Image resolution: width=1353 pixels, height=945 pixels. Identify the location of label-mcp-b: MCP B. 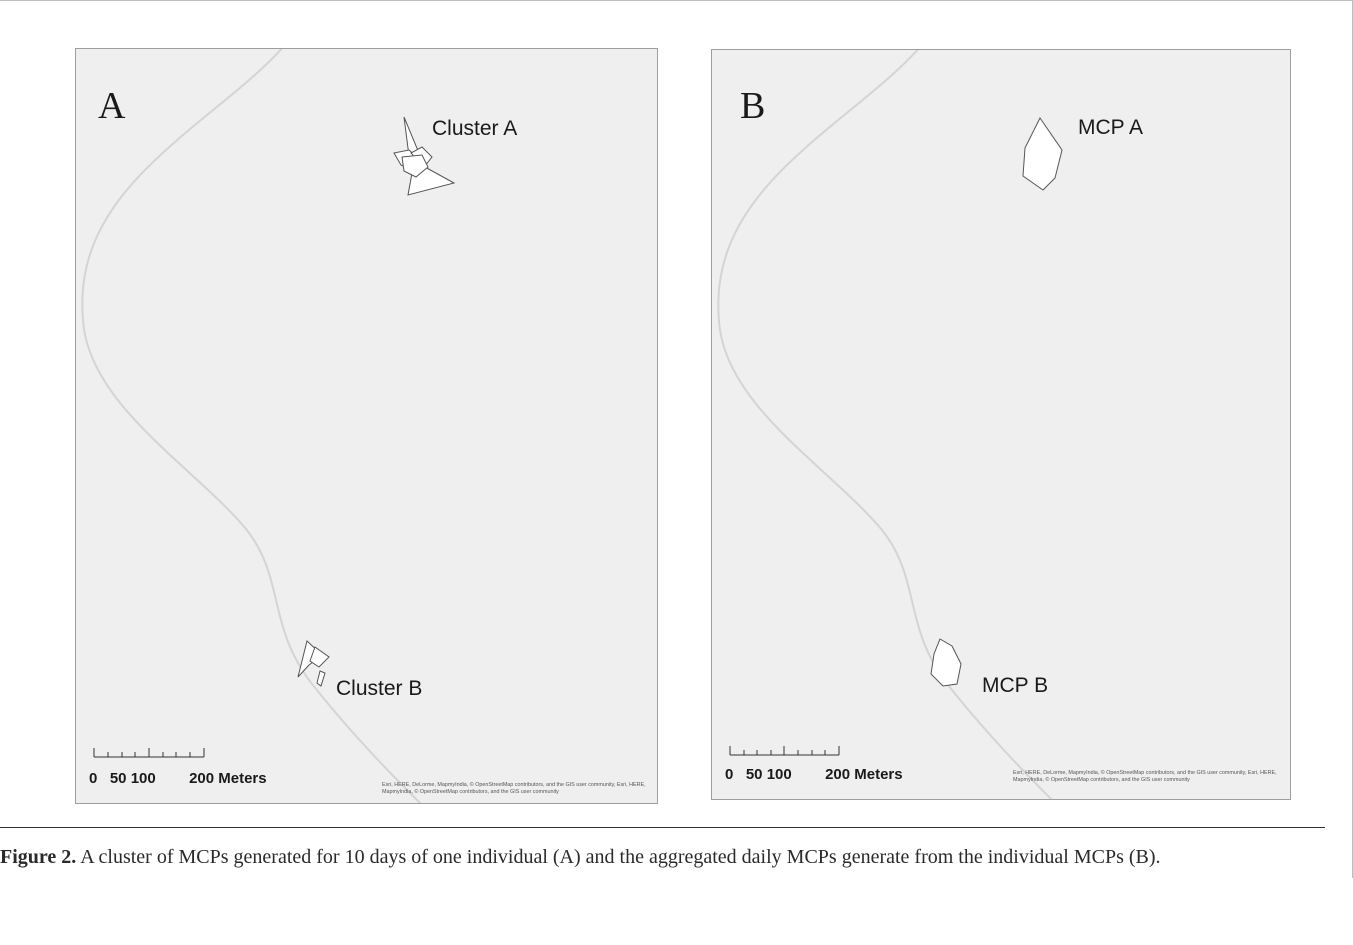
(1015, 685).